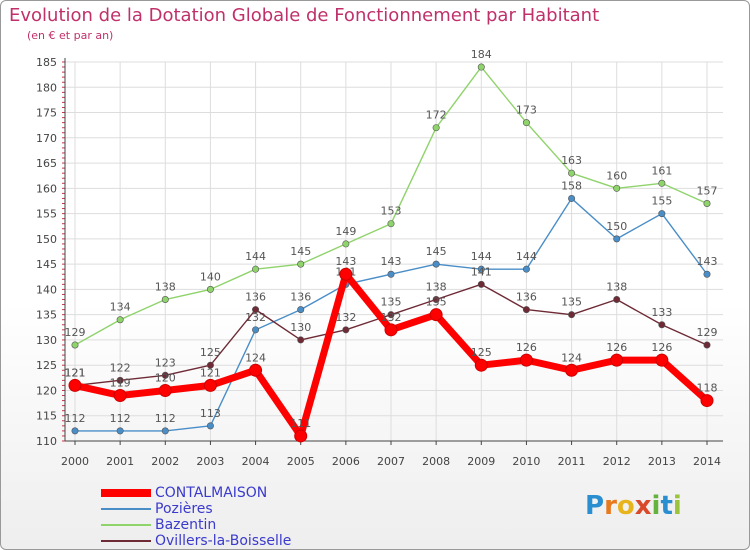 This screenshot has height=550, width=750. I want to click on data-label-contalmaison: 120, so click(165, 377).